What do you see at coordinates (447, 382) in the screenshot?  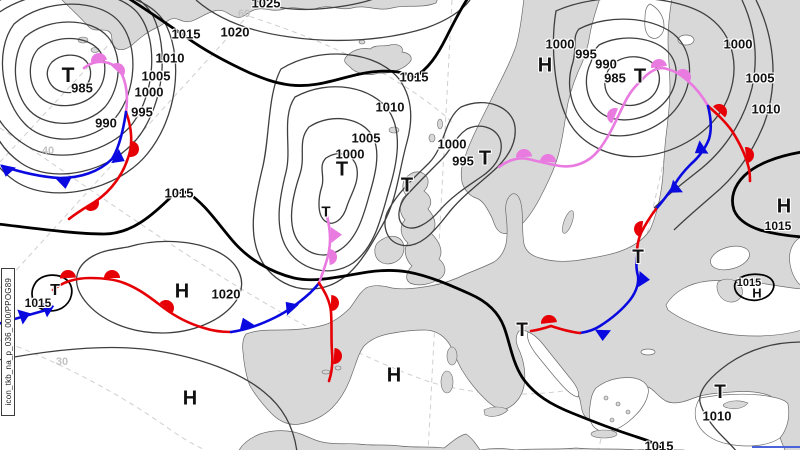 I see `sardinia` at bounding box center [447, 382].